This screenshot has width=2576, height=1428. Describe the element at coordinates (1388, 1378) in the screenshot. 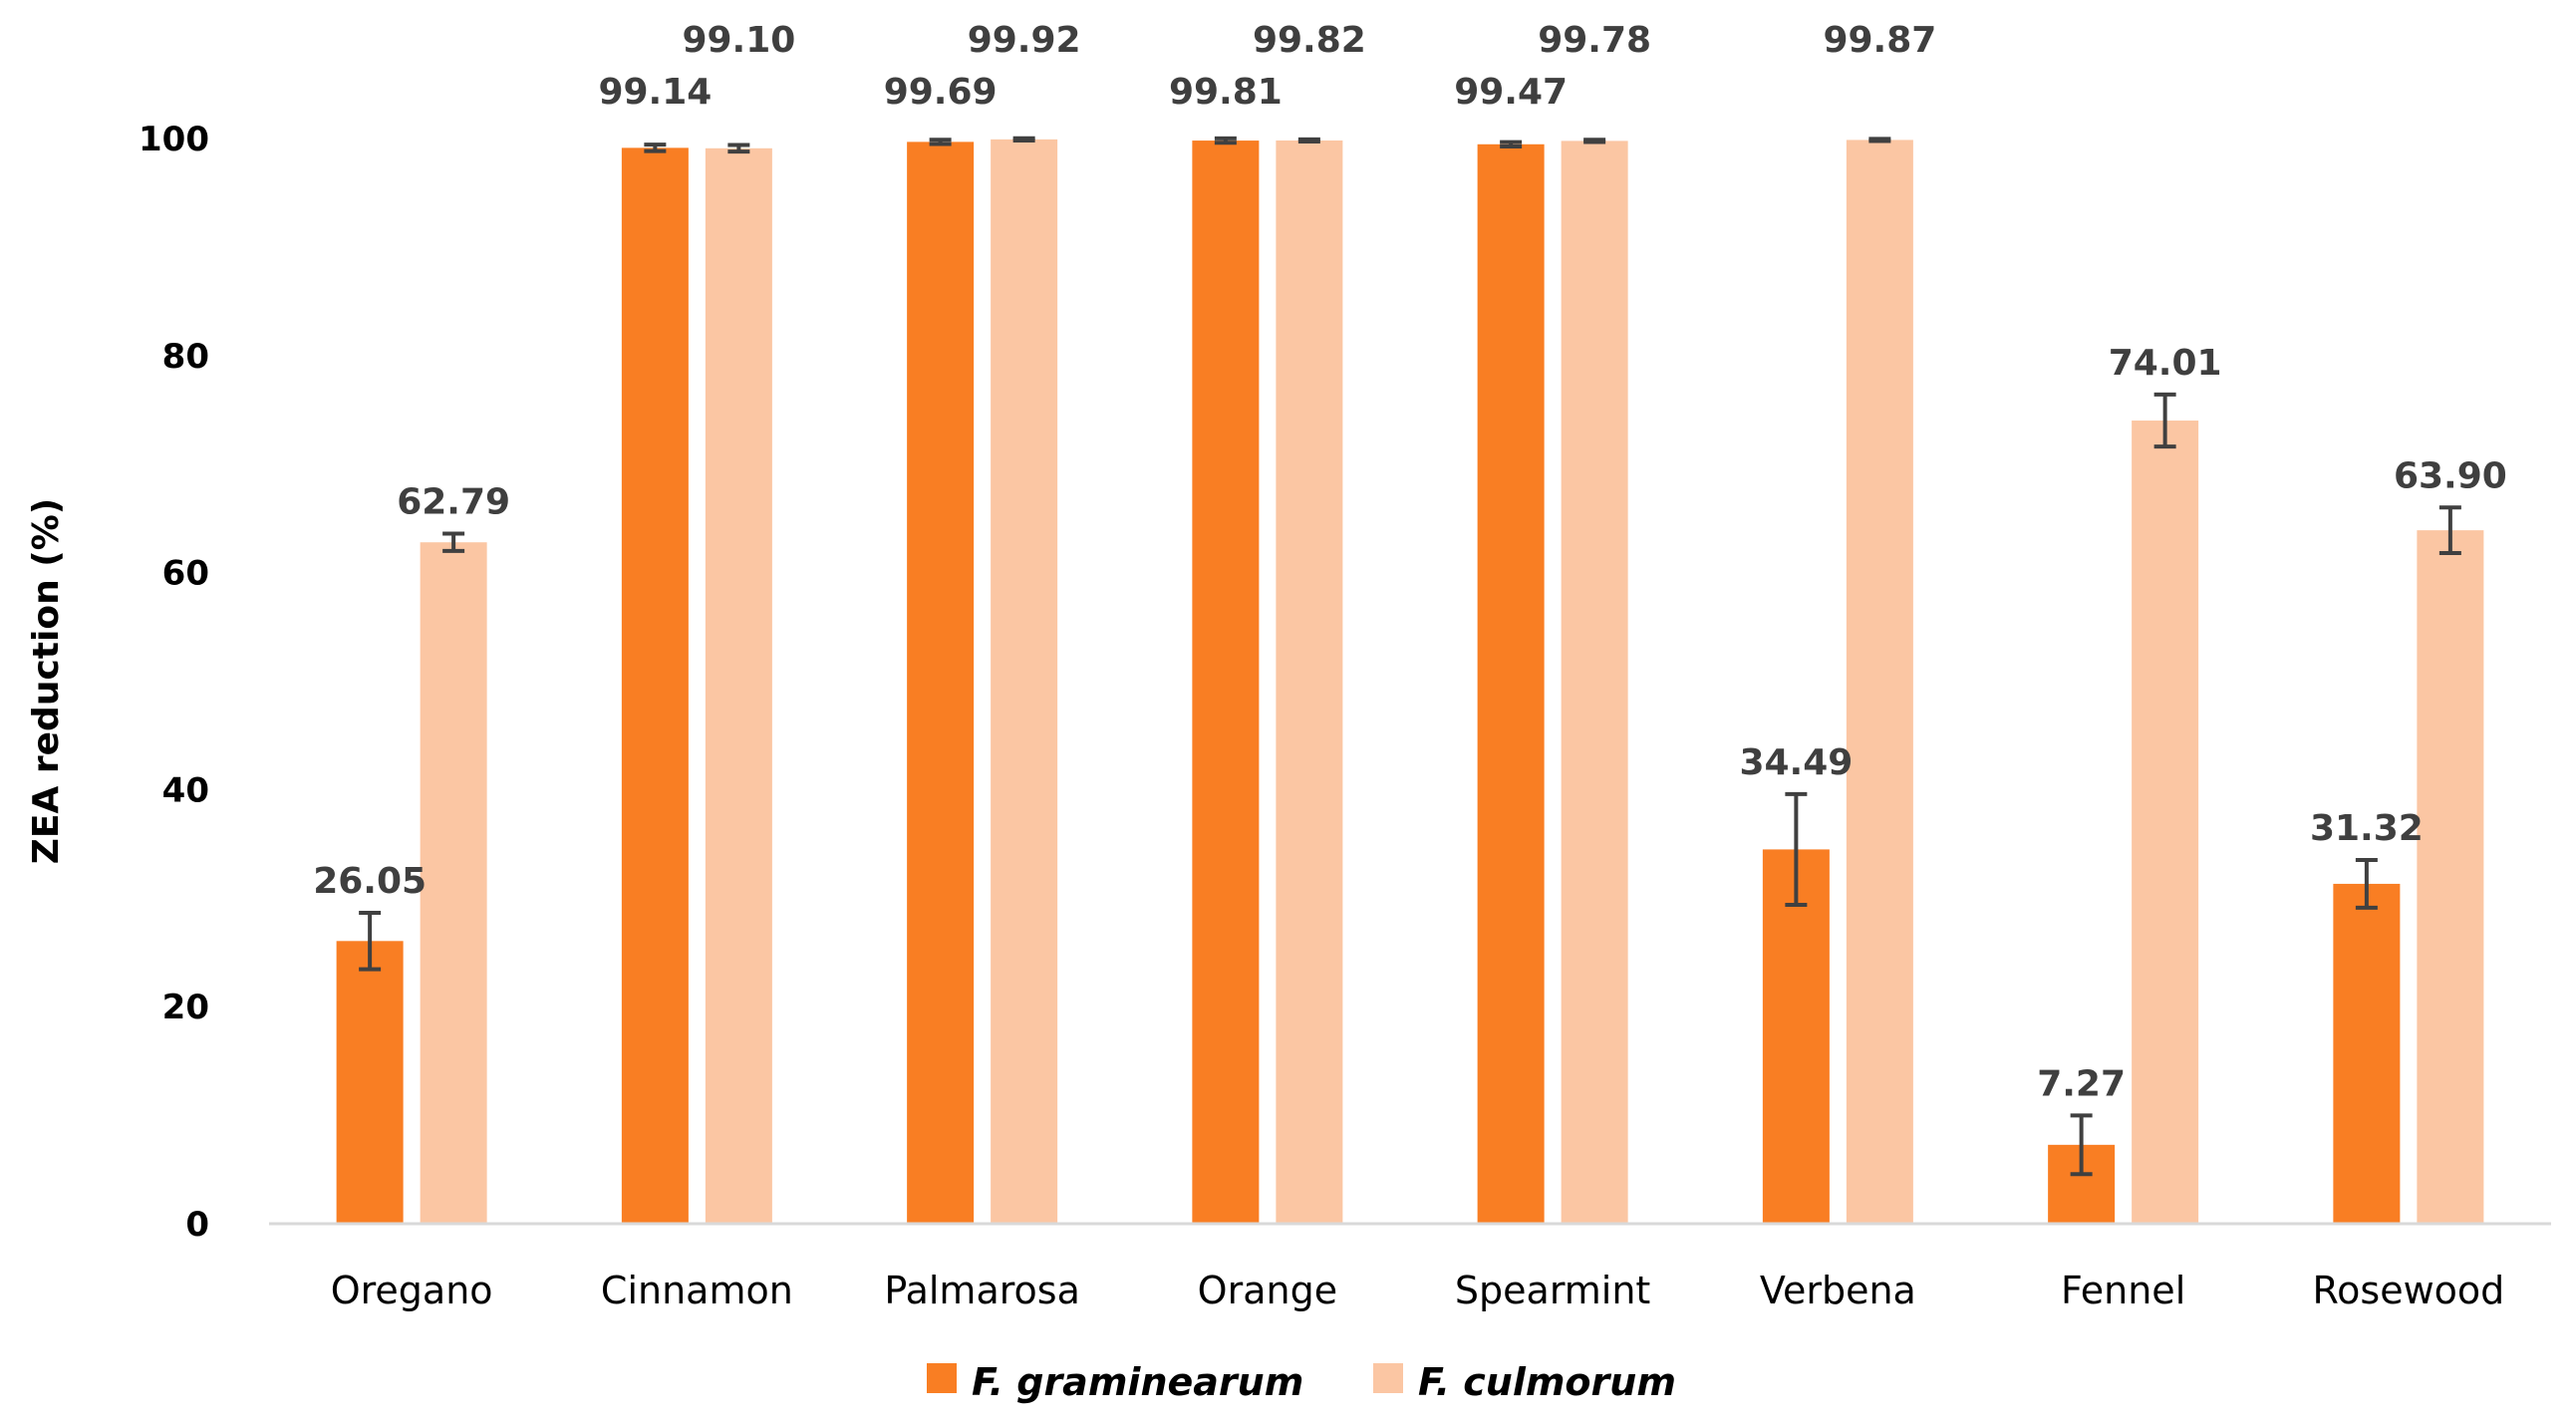

I see `legend-swatch-culmorum` at that location.